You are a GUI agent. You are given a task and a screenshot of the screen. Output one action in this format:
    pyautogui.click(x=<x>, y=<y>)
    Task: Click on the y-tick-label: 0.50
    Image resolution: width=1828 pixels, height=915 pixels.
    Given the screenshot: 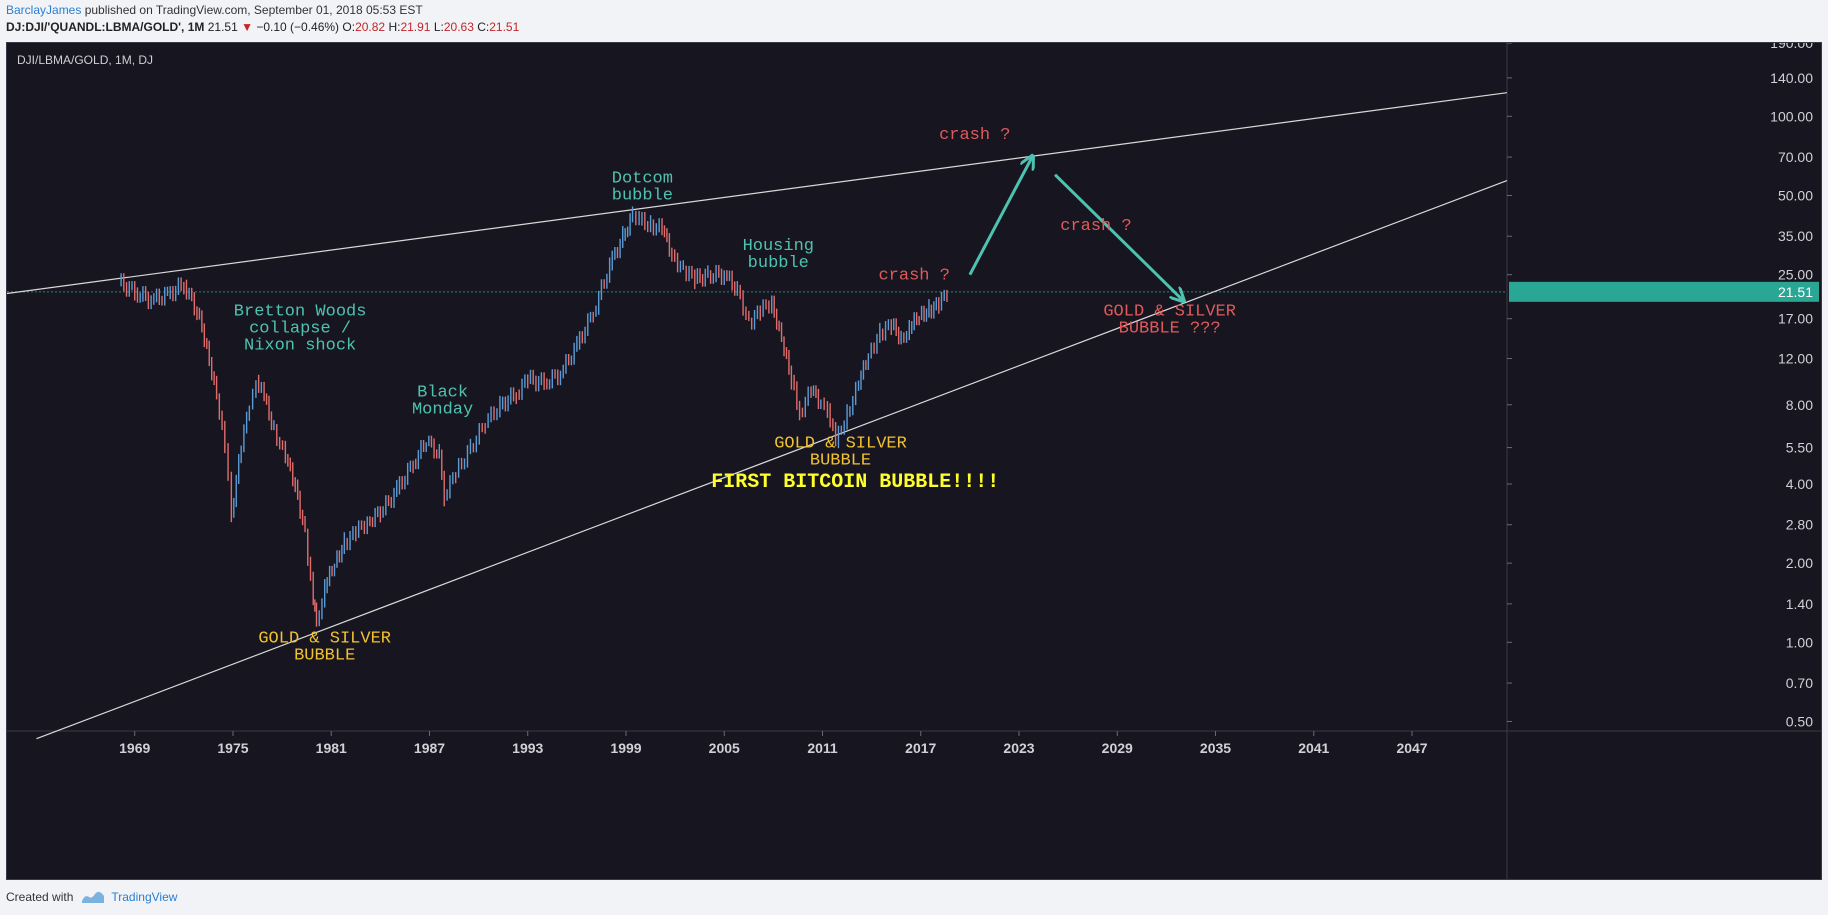 What is the action you would take?
    pyautogui.click(x=1799, y=721)
    